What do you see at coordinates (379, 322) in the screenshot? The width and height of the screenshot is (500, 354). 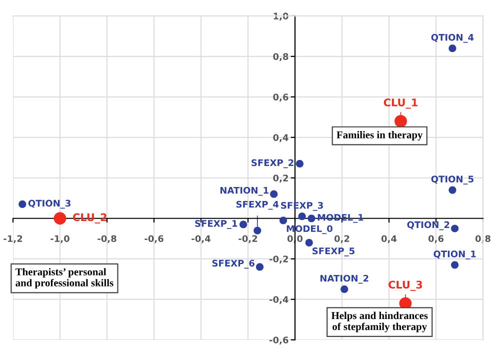 I see `annotation: Helps and hindrances of stepfamily therapy` at bounding box center [379, 322].